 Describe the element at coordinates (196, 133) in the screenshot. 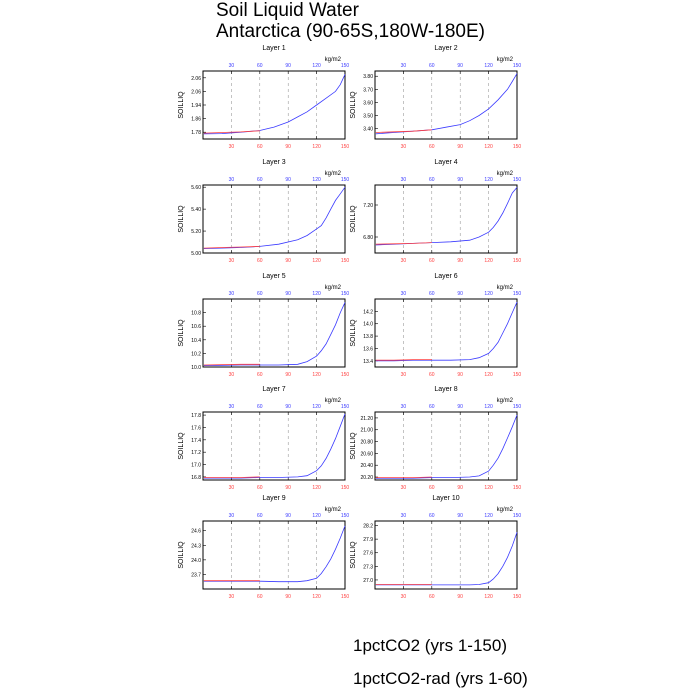

I see `y-tick-label: 1.78` at that location.